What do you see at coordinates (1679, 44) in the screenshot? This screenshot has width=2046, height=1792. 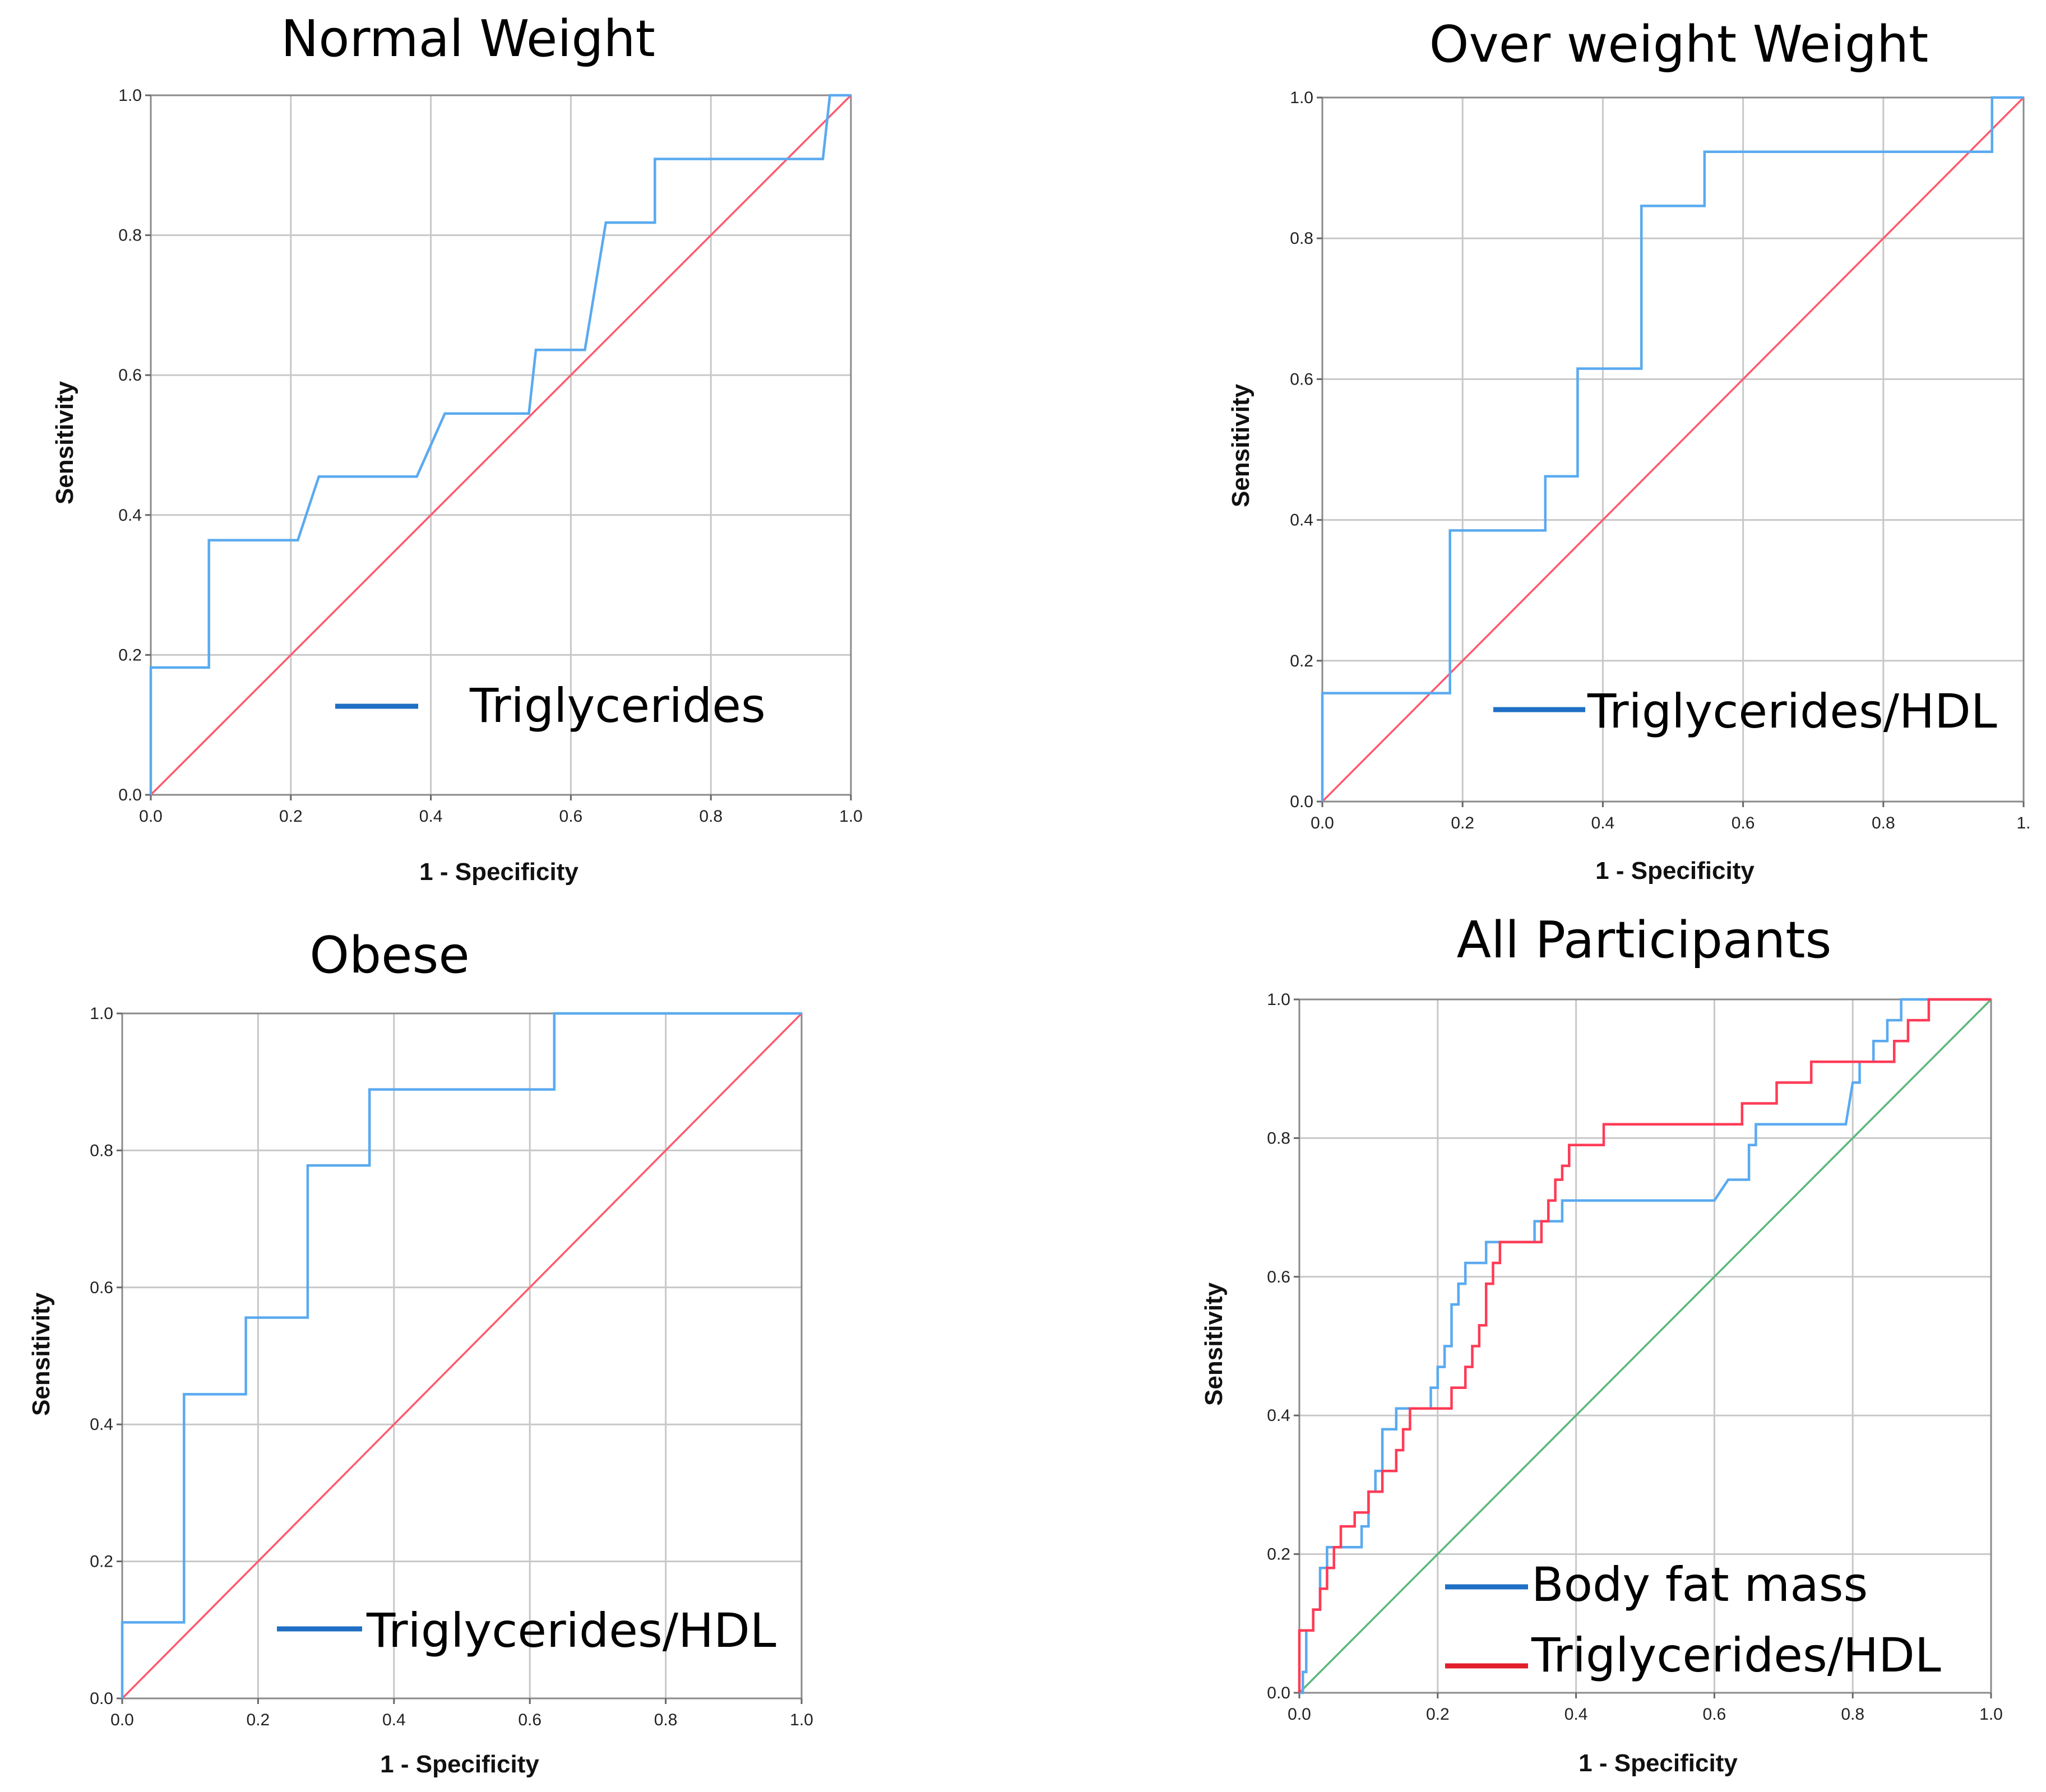 I see `chart-title: Over weight Weight` at bounding box center [1679, 44].